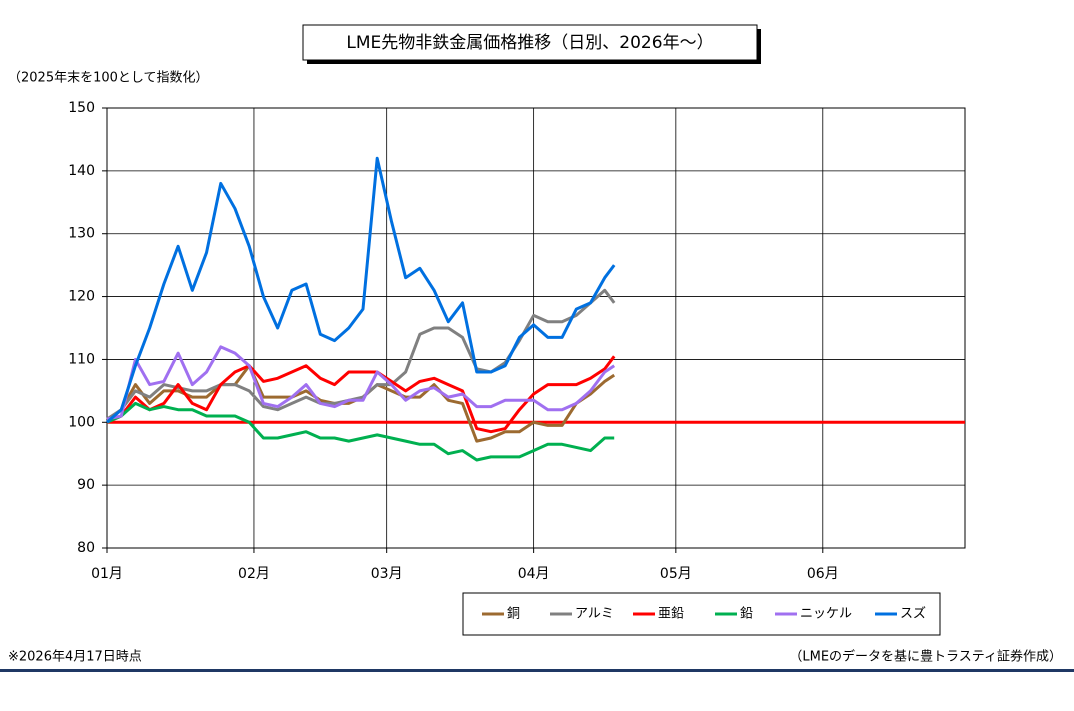 The image size is (1074, 711). What do you see at coordinates (81, 297) in the screenshot?
I see `y-tick-label: 120` at bounding box center [81, 297].